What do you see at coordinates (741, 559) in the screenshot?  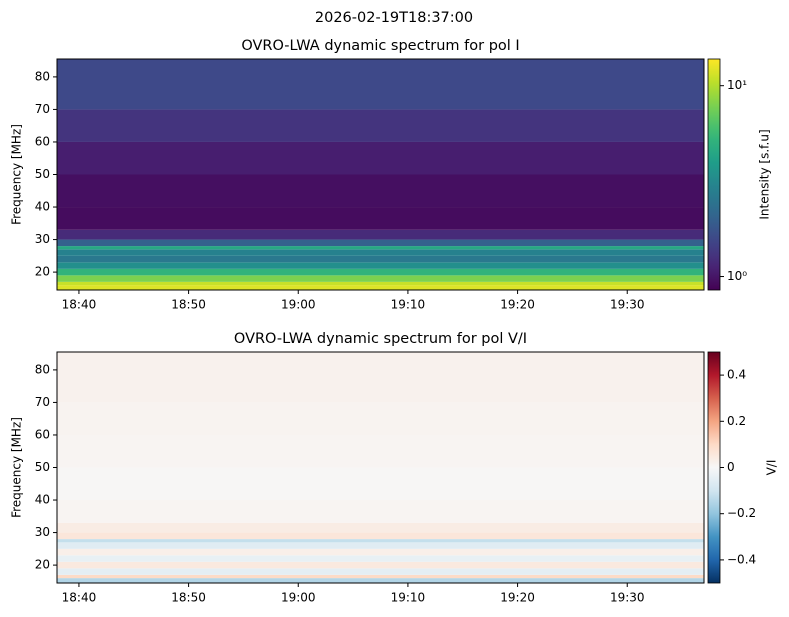 I see `colorbar-tick-label: −0.4` at bounding box center [741, 559].